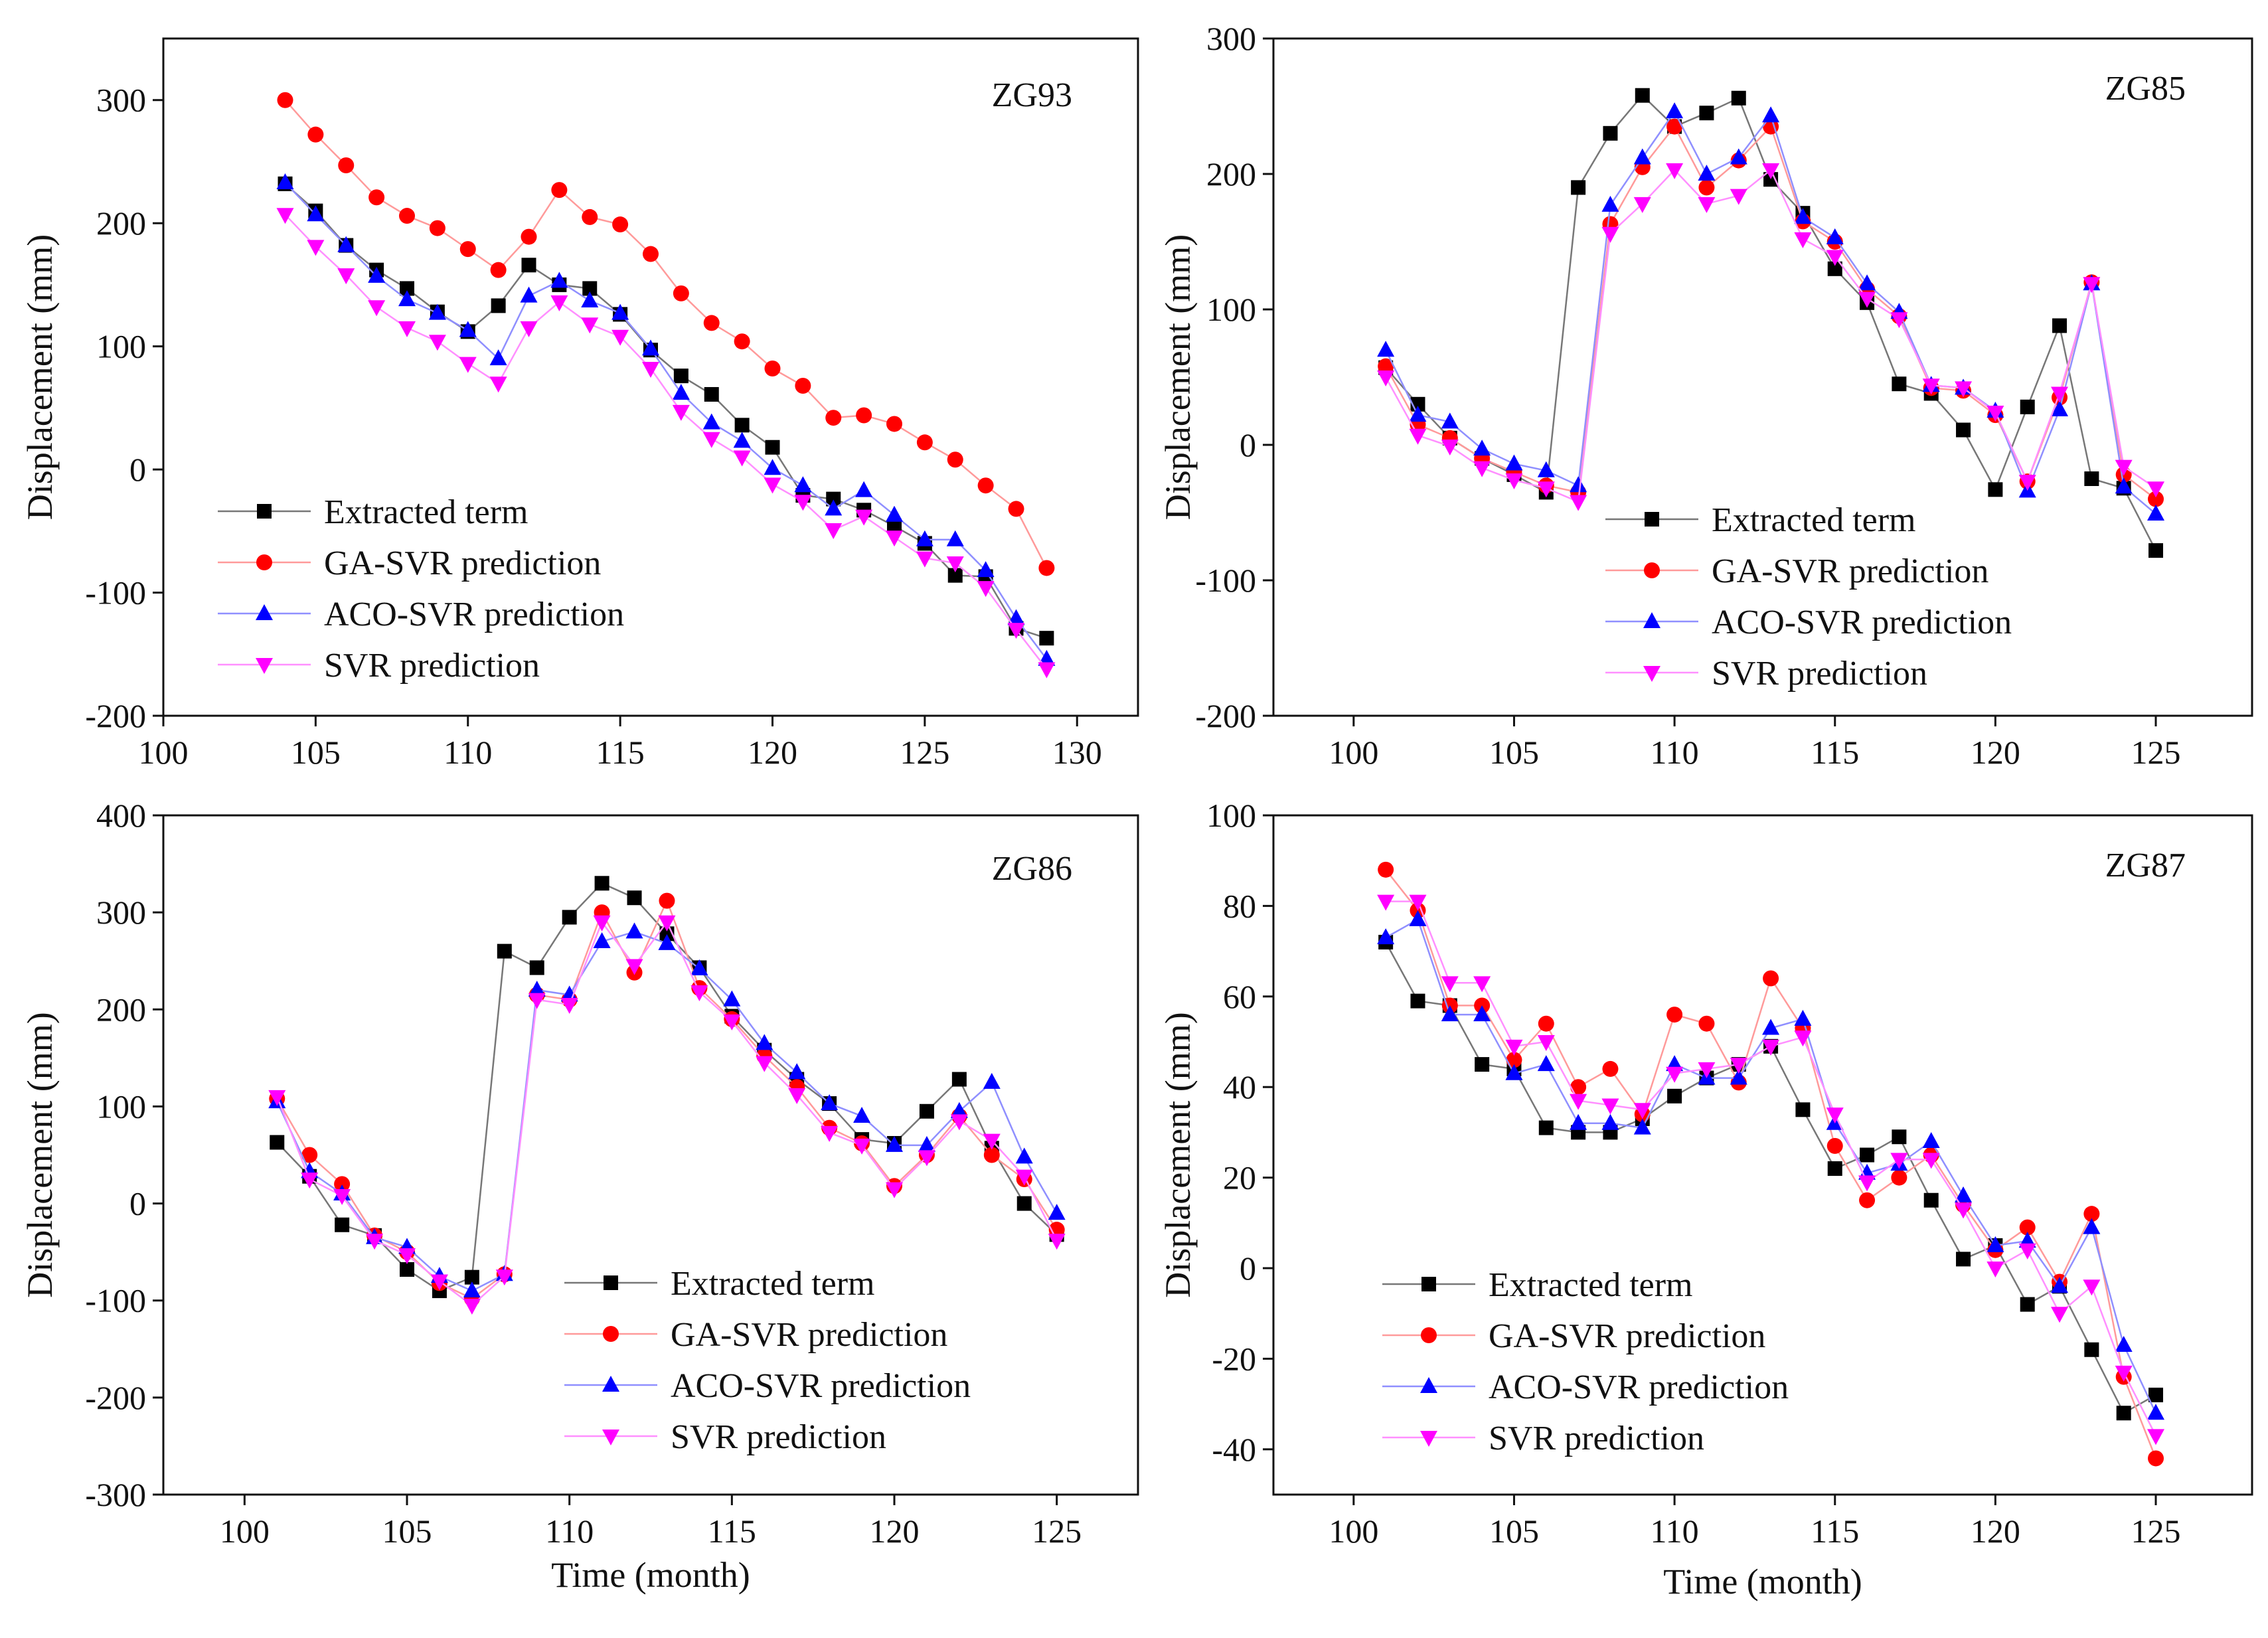  Describe the element at coordinates (115, 1300) in the screenshot. I see `y-tick-label-zg86--100: -100` at that location.